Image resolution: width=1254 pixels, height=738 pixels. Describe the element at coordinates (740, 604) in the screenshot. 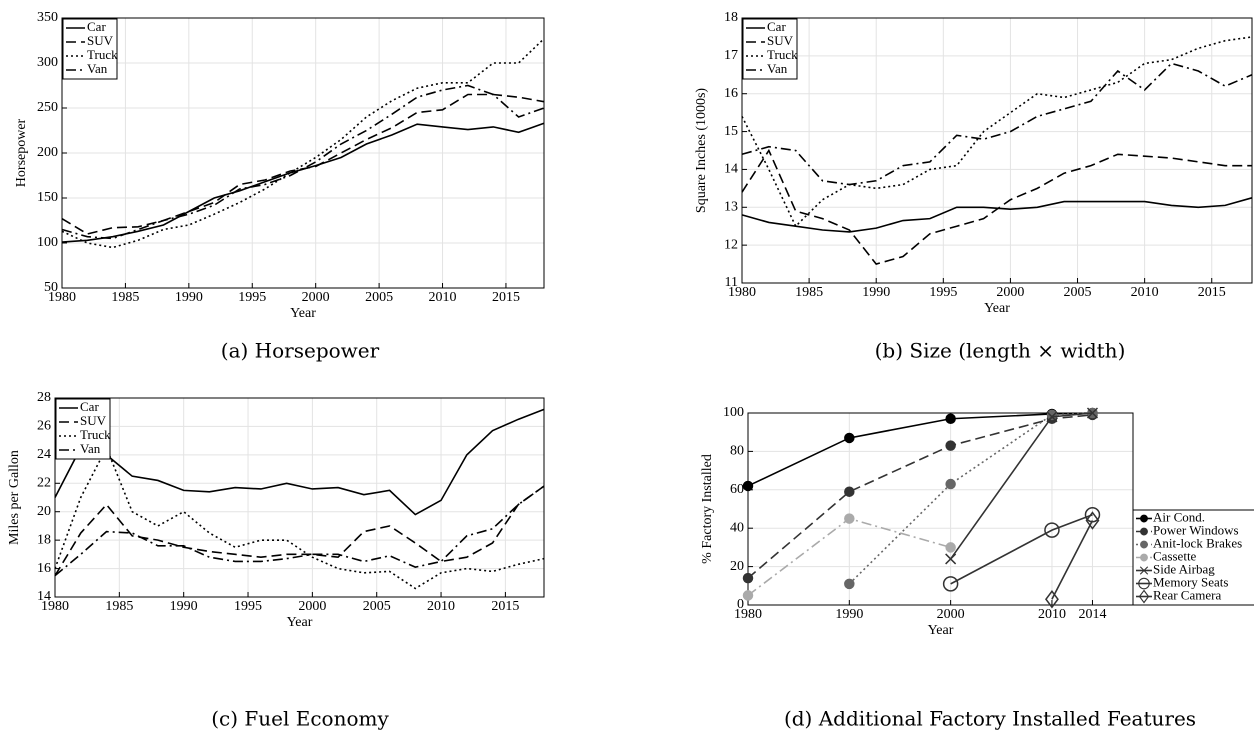

I see `y-tick-label: 0` at that location.